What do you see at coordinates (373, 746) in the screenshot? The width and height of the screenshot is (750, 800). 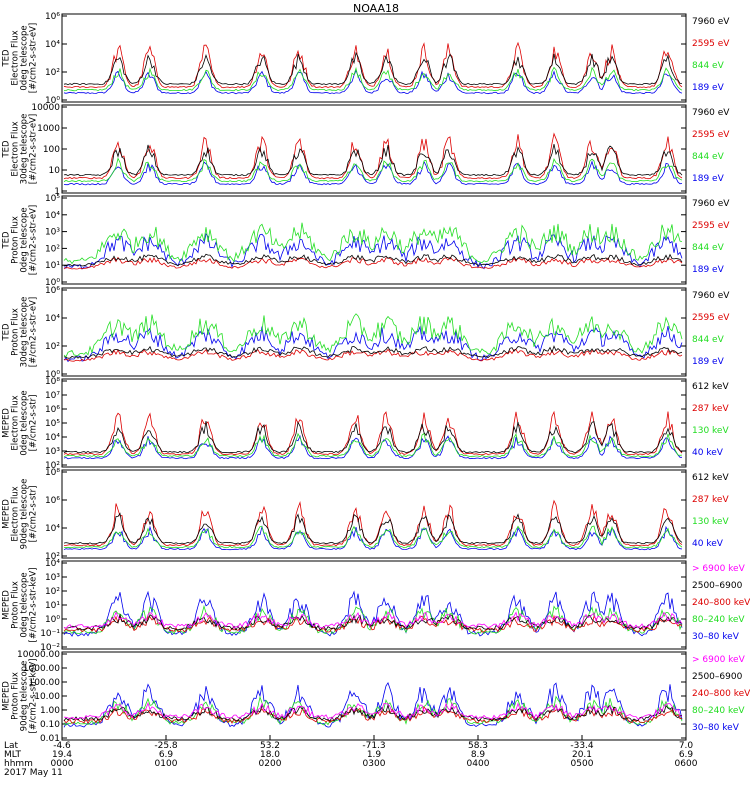 I see `x-tick-label: -71.3` at bounding box center [373, 746].